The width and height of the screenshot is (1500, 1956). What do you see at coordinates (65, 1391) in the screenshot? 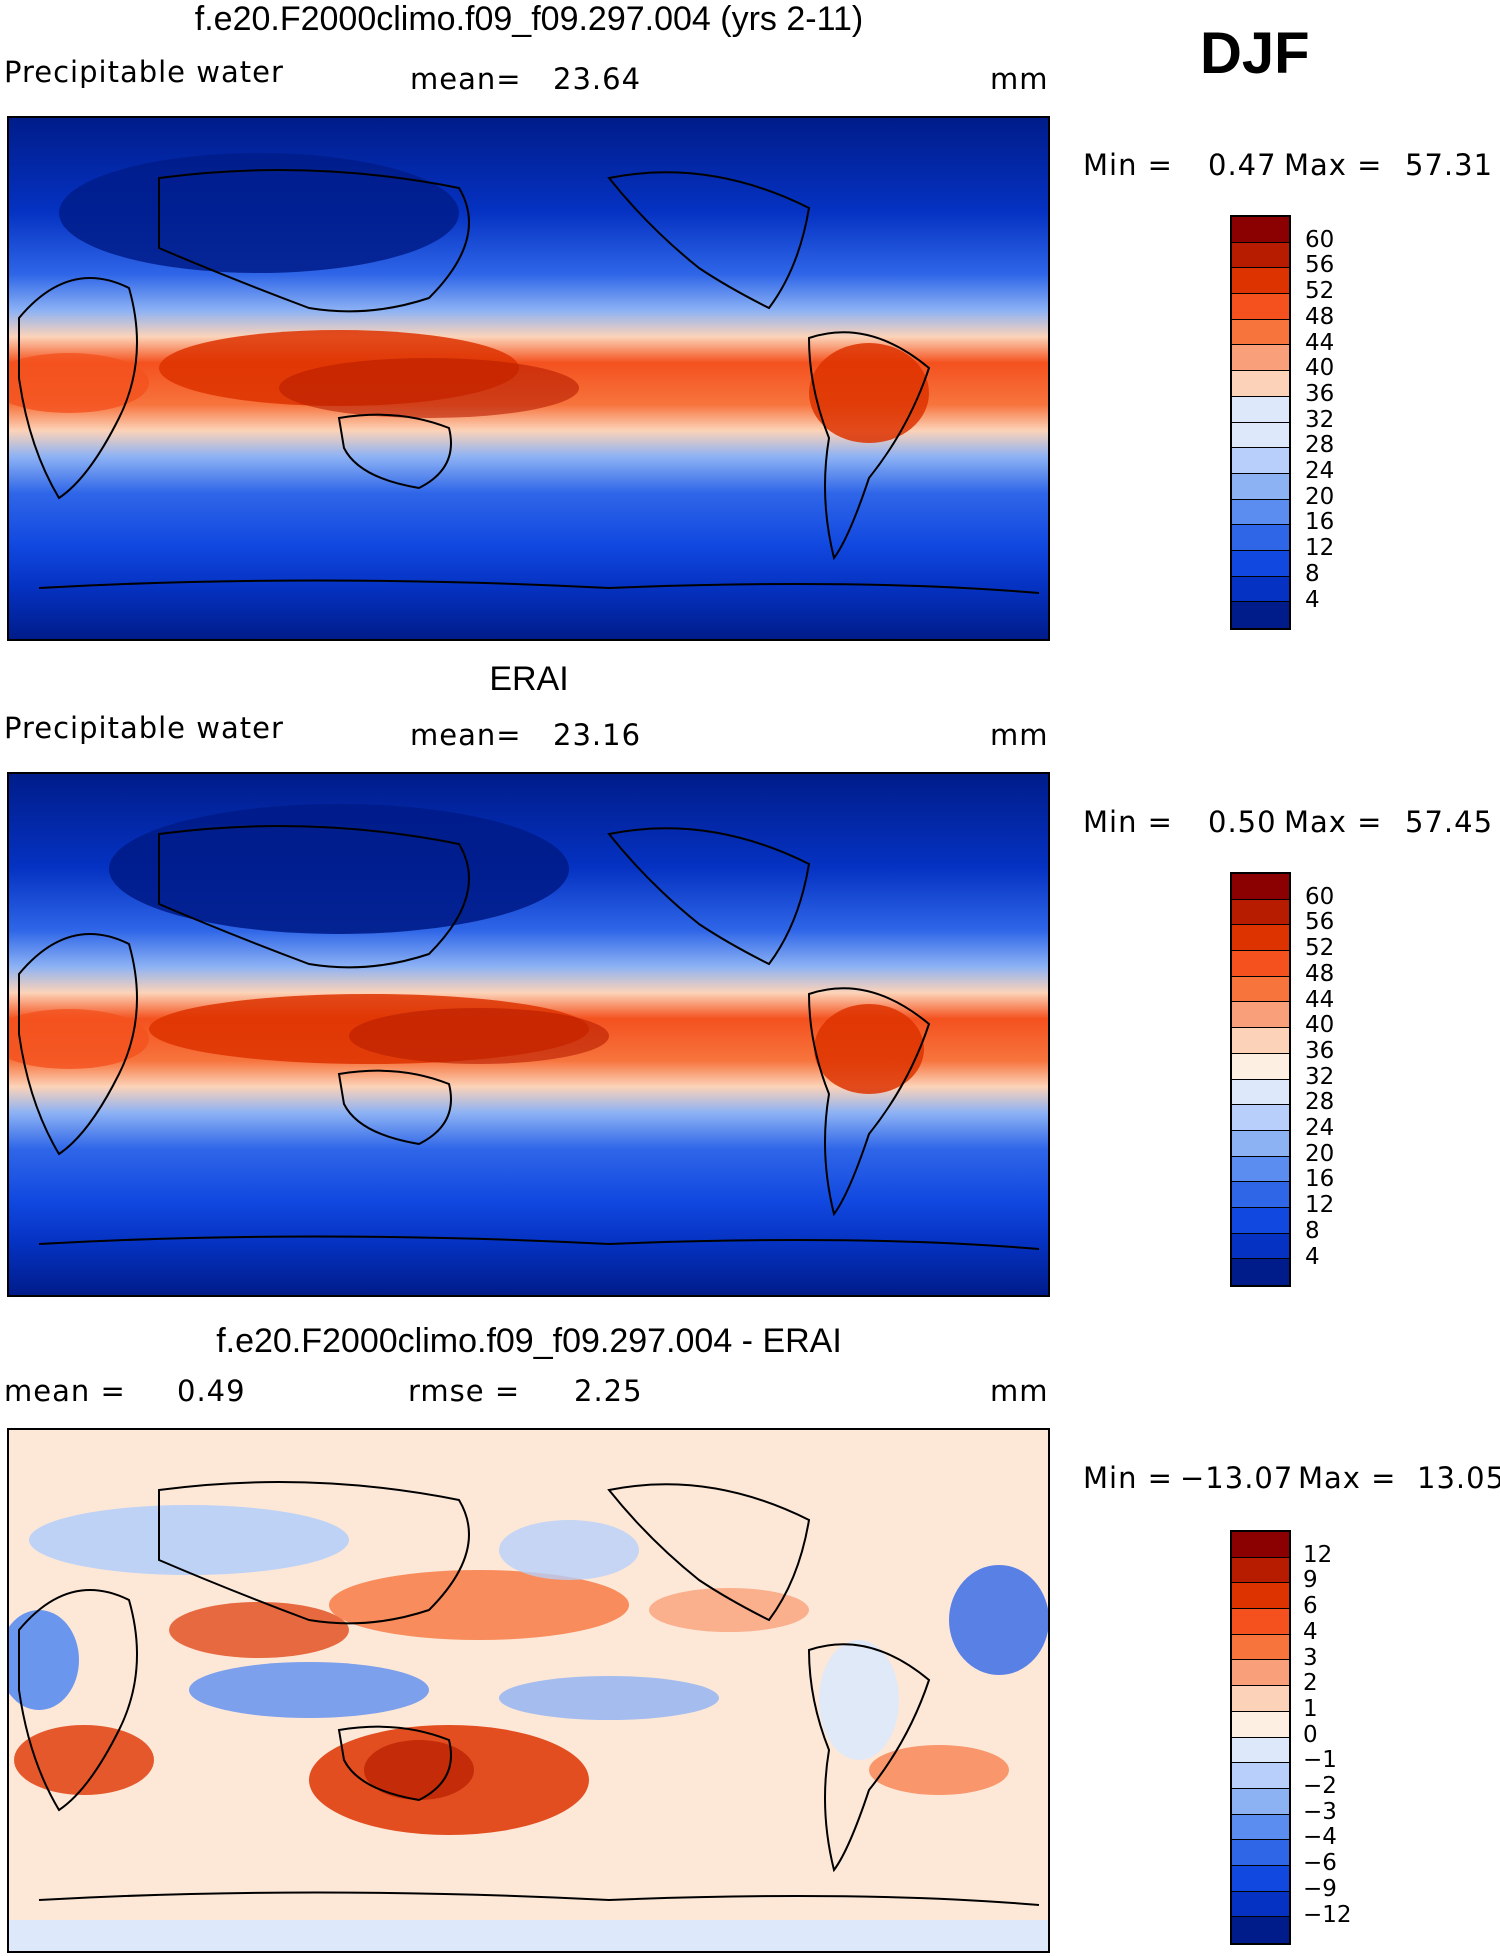
I see `panel3-mean-label: mean =` at bounding box center [65, 1391].